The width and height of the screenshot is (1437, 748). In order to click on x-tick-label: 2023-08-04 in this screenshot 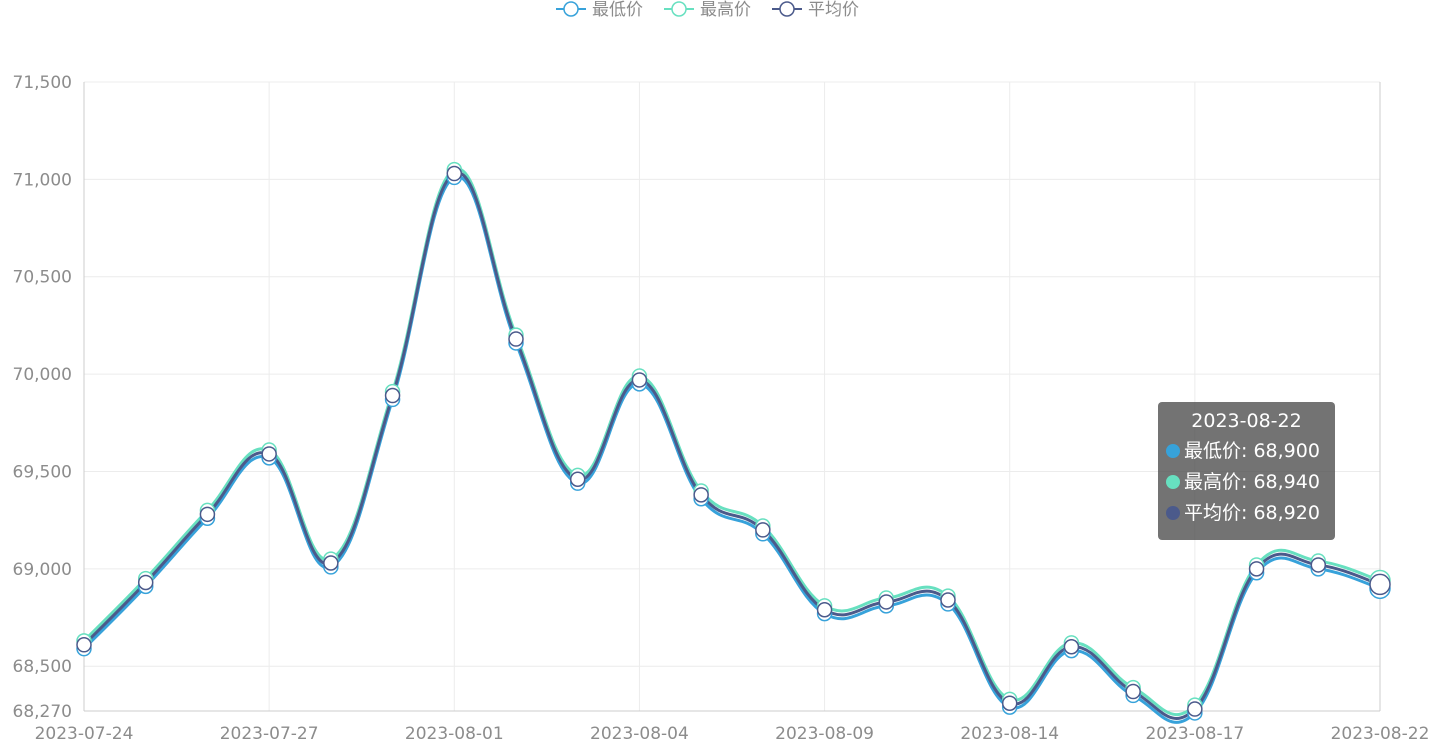, I will do `click(639, 734)`.